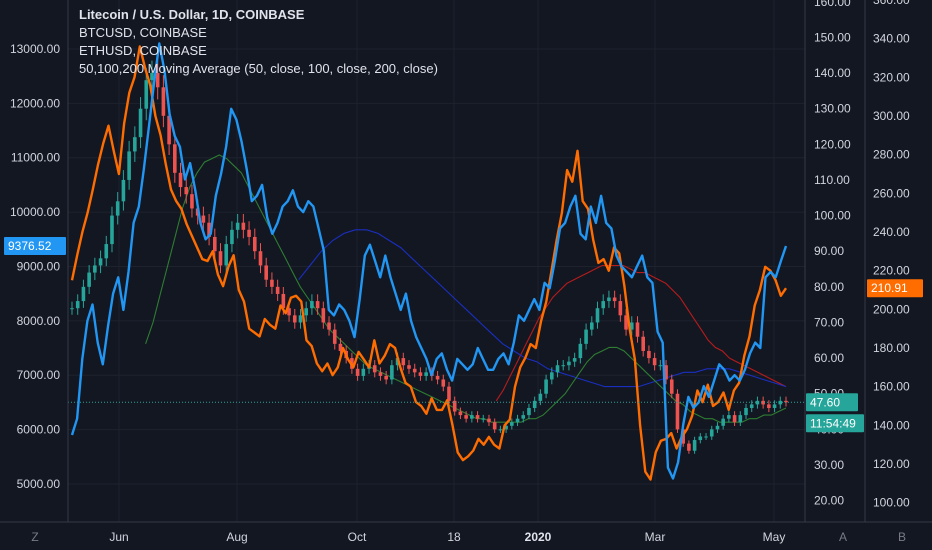 This screenshot has height=550, width=932. What do you see at coordinates (891, 464) in the screenshot?
I see `eth-axis-tick-label: 120.00` at bounding box center [891, 464].